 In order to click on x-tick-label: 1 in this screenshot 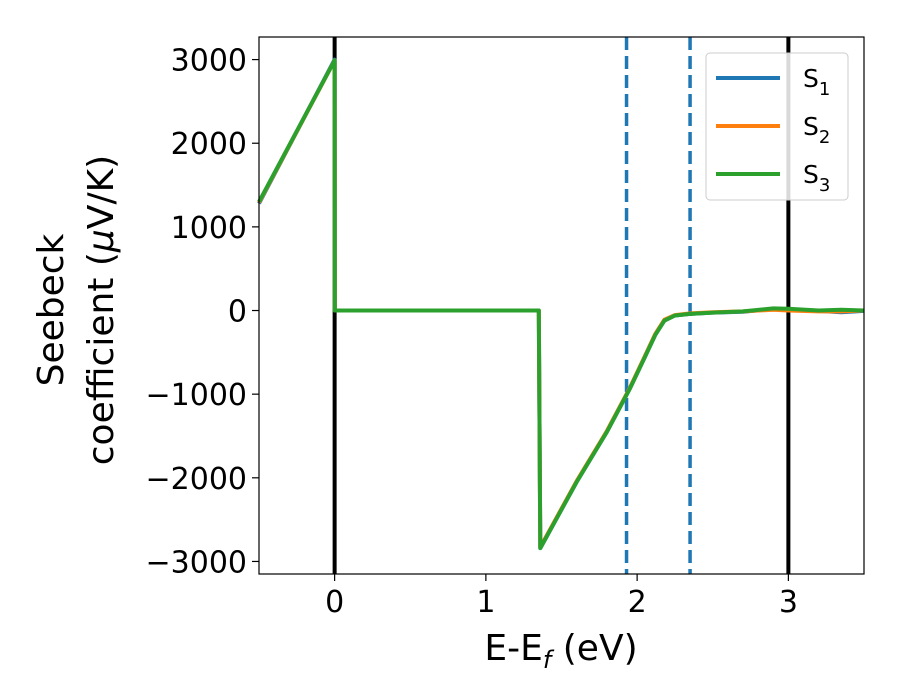, I will do `click(485, 602)`.